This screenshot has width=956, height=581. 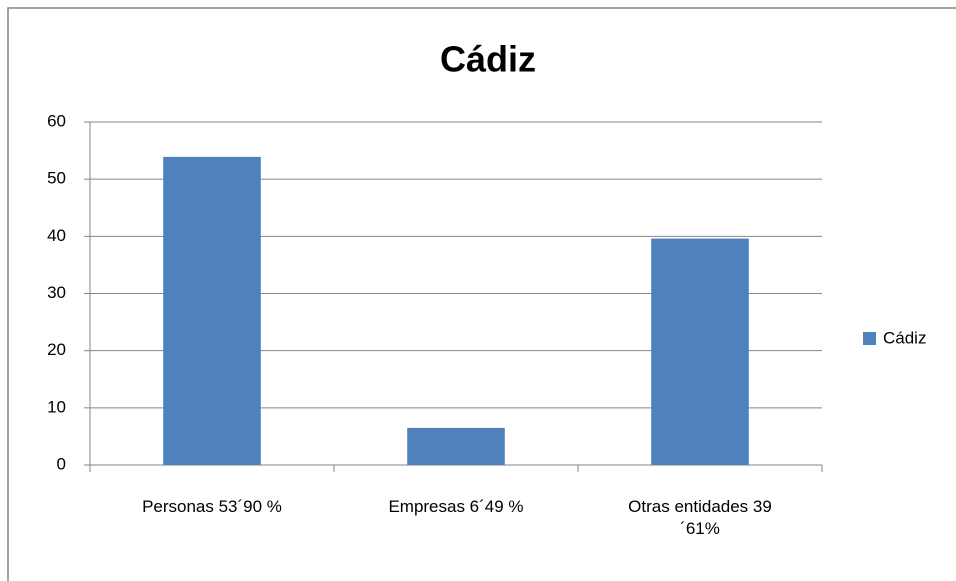 What do you see at coordinates (456, 506) in the screenshot?
I see `x-tick-label: Empresas 6´49 %` at bounding box center [456, 506].